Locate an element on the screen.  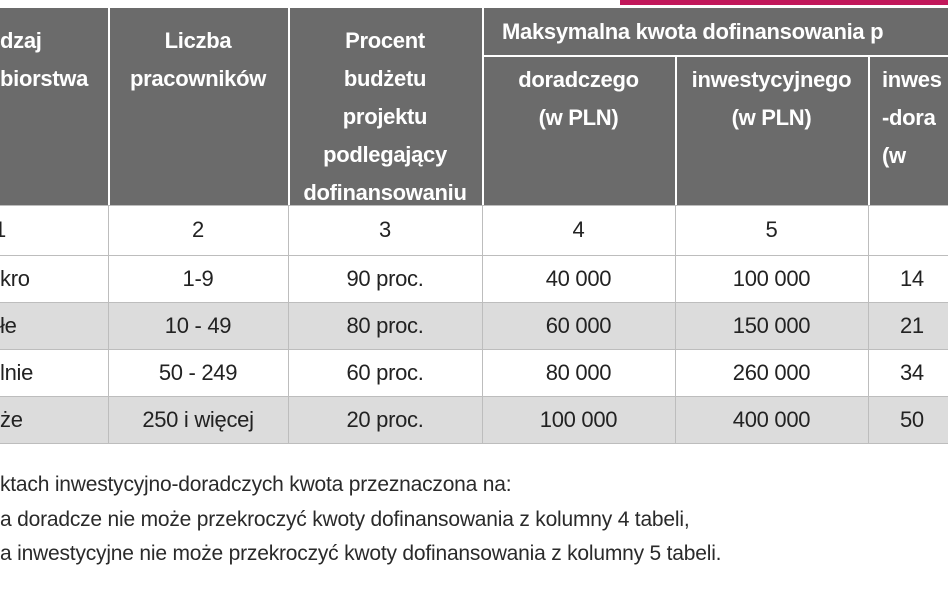
cell: 250 i więcej is located at coordinates (198, 419).